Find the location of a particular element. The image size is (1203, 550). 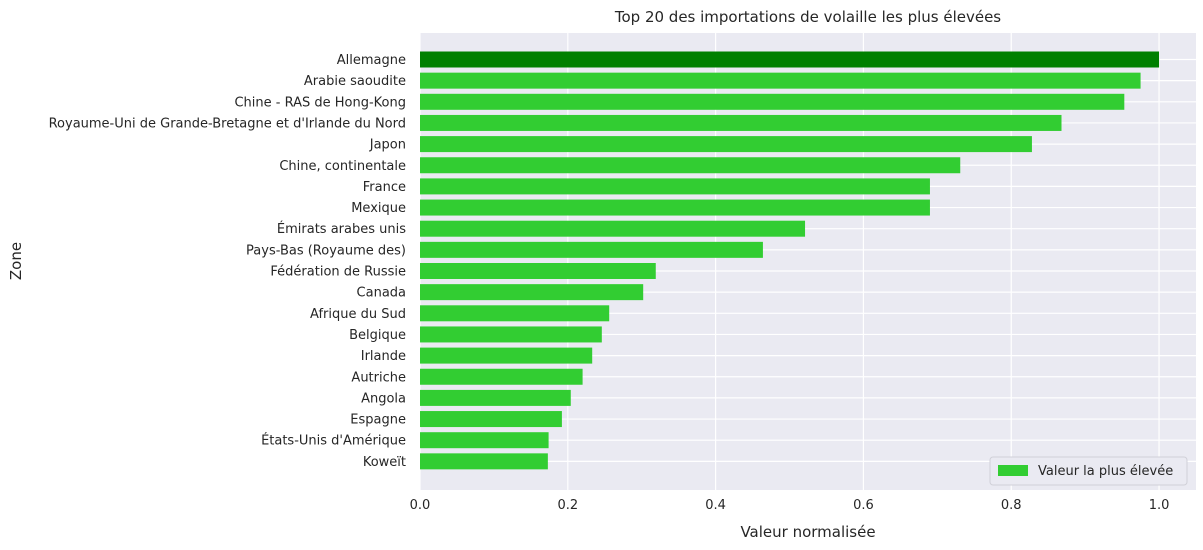

x-tick-labels: 0.0 0.2 0.4 0.6 0.8 1.0 is located at coordinates (790, 505).